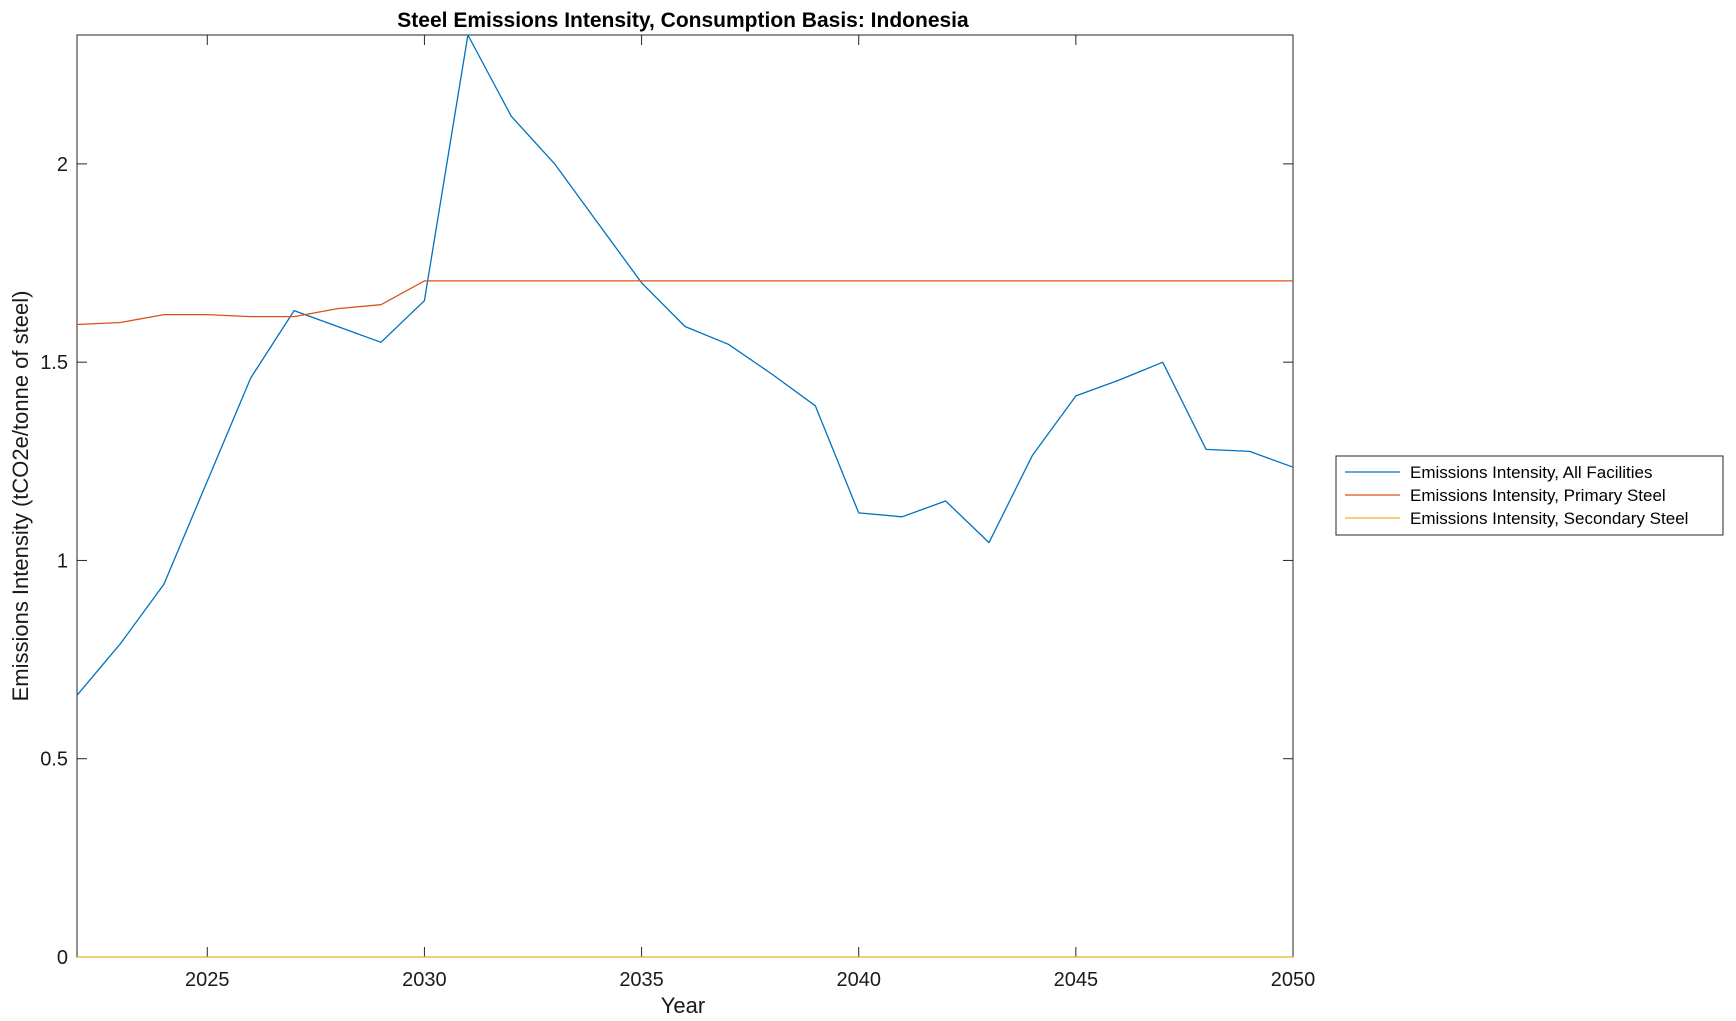 The image size is (1736, 1021). I want to click on legend-box, so click(1529, 495).